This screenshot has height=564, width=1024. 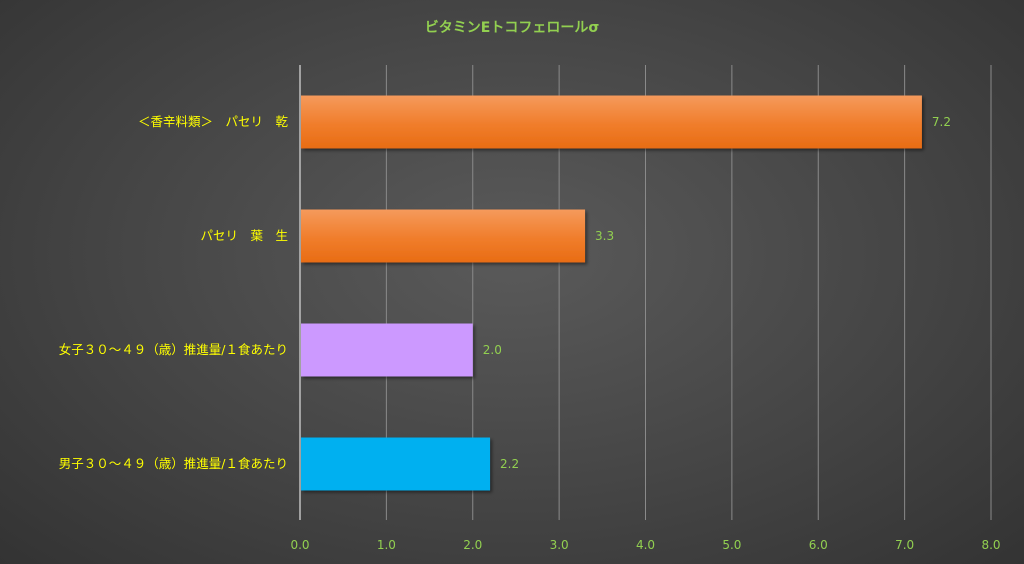 What do you see at coordinates (904, 545) in the screenshot?
I see `x-tick-label: 7.0` at bounding box center [904, 545].